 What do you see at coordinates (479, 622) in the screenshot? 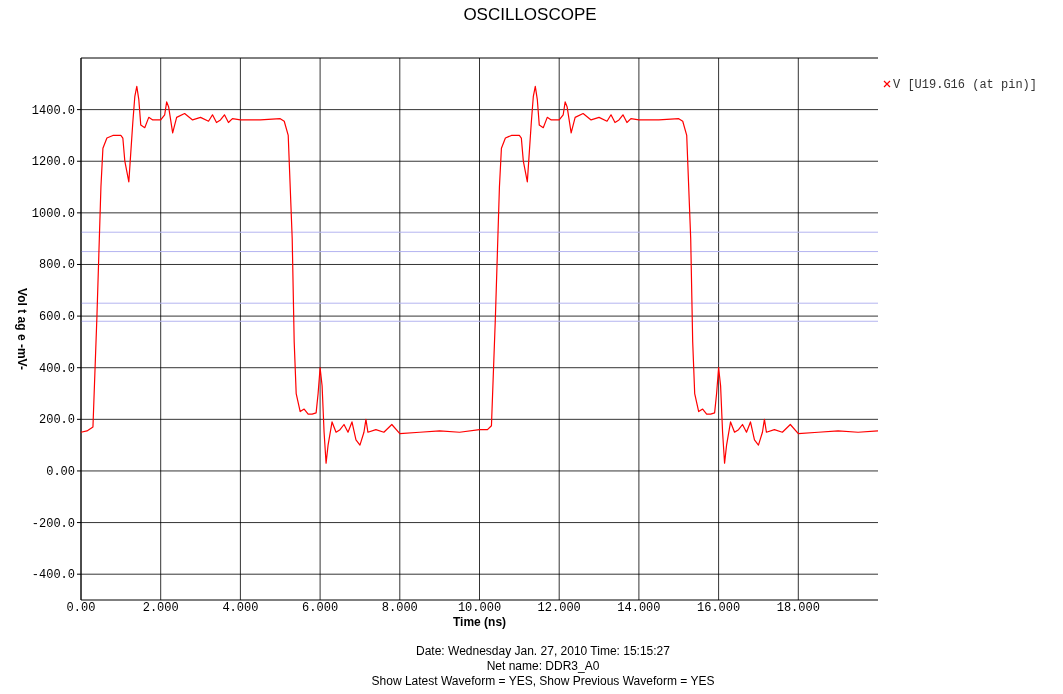
I see `x-axis-title: Time (ns)` at bounding box center [479, 622].